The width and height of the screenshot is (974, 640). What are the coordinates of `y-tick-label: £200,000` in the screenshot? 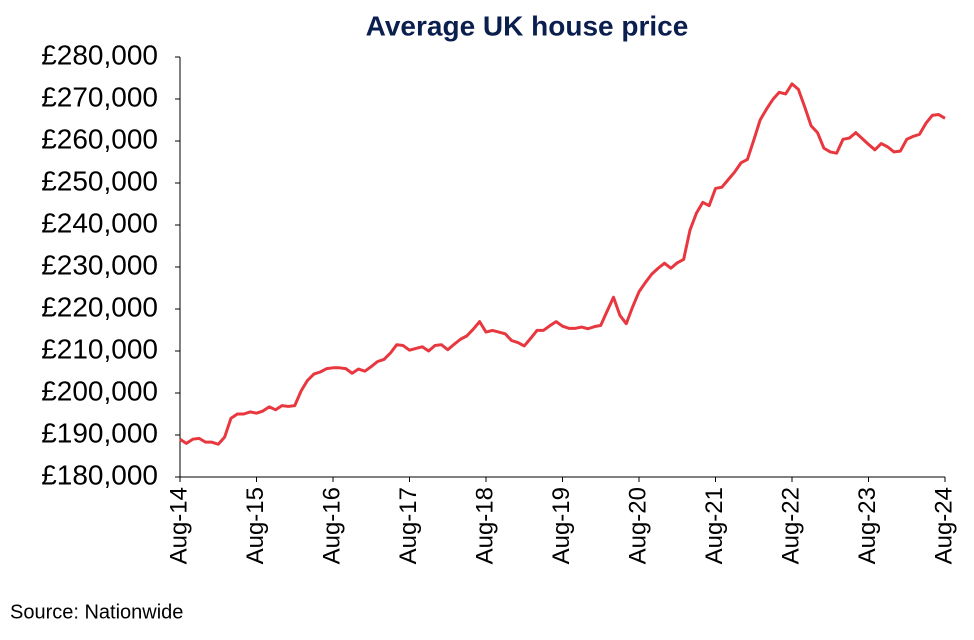 It's located at (99, 390).